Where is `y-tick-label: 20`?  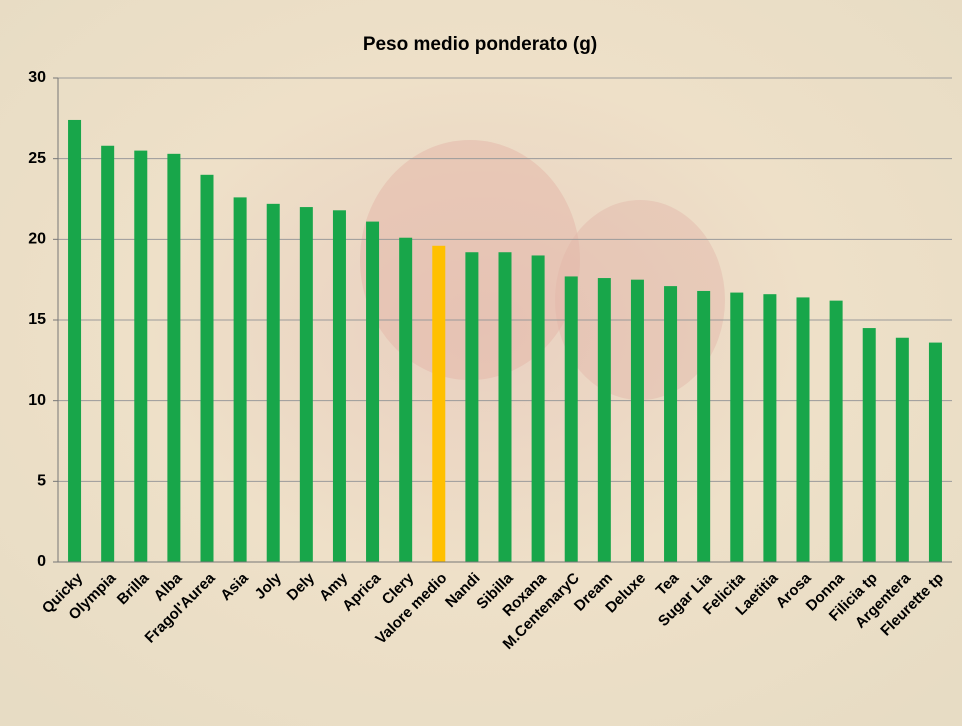 y-tick-label: 20 is located at coordinates (37, 239).